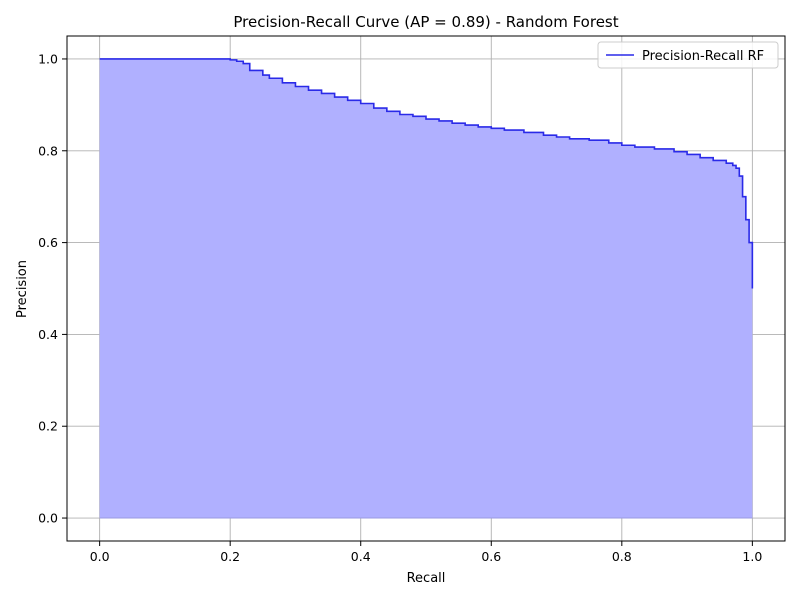 Image resolution: width=800 pixels, height=600 pixels. Describe the element at coordinates (491, 556) in the screenshot. I see `x-tick-label: 0.6` at that location.